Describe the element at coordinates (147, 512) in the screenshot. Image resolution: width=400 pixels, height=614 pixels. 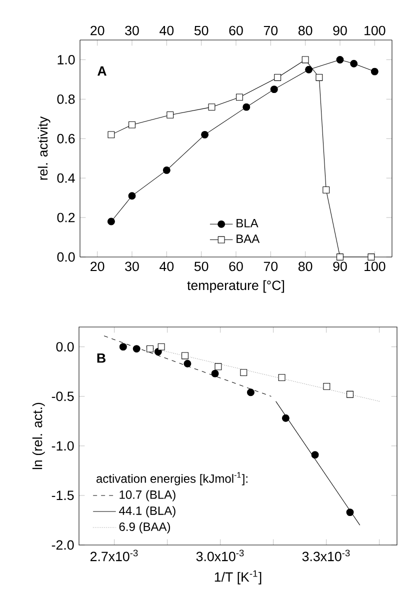
I see `legend-label: 44.1 (BLA)` at that location.